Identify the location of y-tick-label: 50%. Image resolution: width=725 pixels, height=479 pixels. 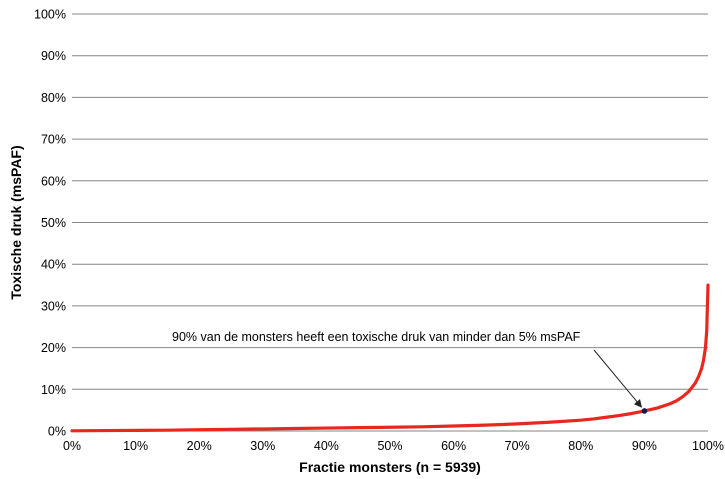
(53, 223).